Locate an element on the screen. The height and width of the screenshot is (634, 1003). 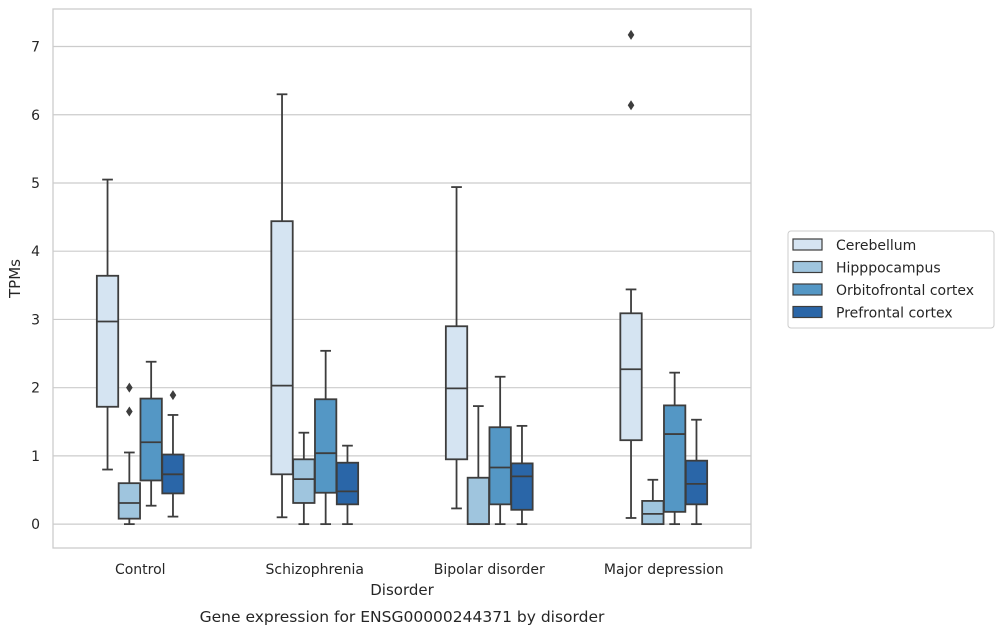
y-tick-label: 7 is located at coordinates (35, 48).